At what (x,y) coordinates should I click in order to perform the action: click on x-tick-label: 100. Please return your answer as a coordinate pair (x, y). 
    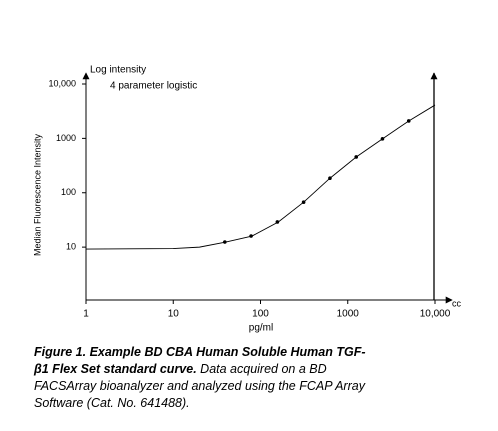
    Looking at the image, I should click on (260, 314).